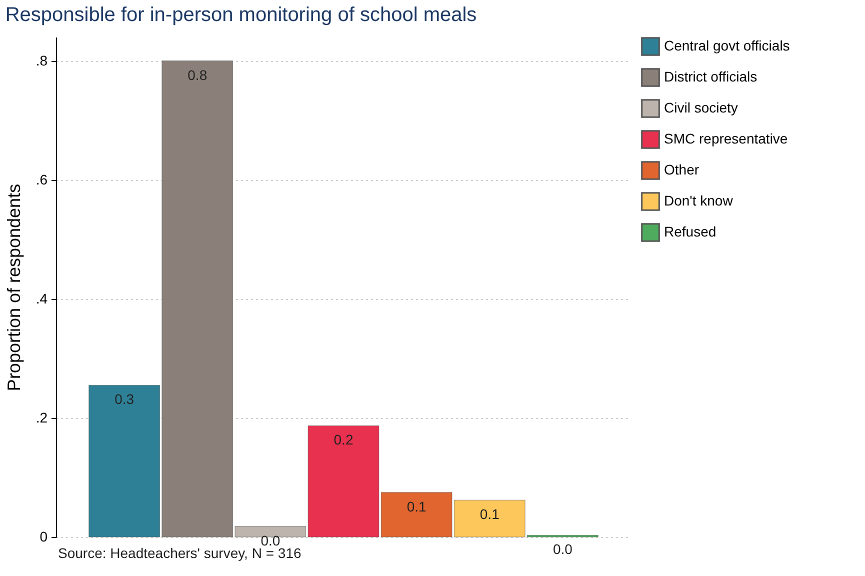 Image resolution: width=865 pixels, height=576 pixels. Describe the element at coordinates (701, 108) in the screenshot. I see `legend-label: Civil society` at that location.